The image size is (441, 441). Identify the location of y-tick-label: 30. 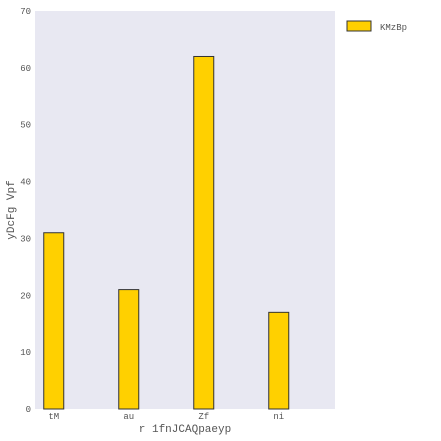
(25, 239).